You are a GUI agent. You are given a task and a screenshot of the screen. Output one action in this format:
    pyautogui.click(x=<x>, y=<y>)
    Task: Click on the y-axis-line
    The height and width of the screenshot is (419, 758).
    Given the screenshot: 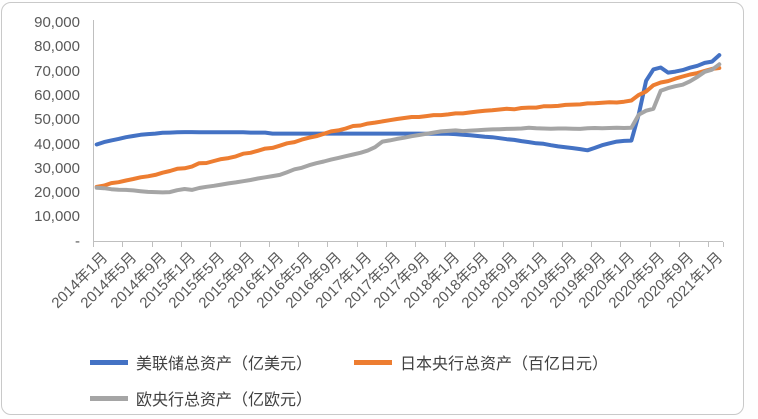 What is the action you would take?
    pyautogui.click(x=93, y=131)
    